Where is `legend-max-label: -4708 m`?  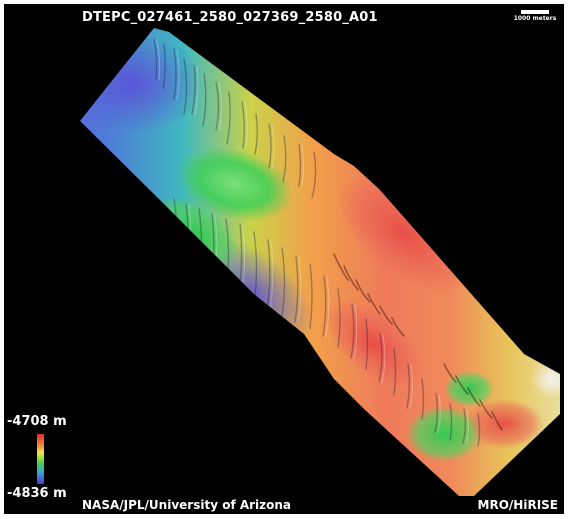
legend-max-label: -4708 m is located at coordinates (37, 421).